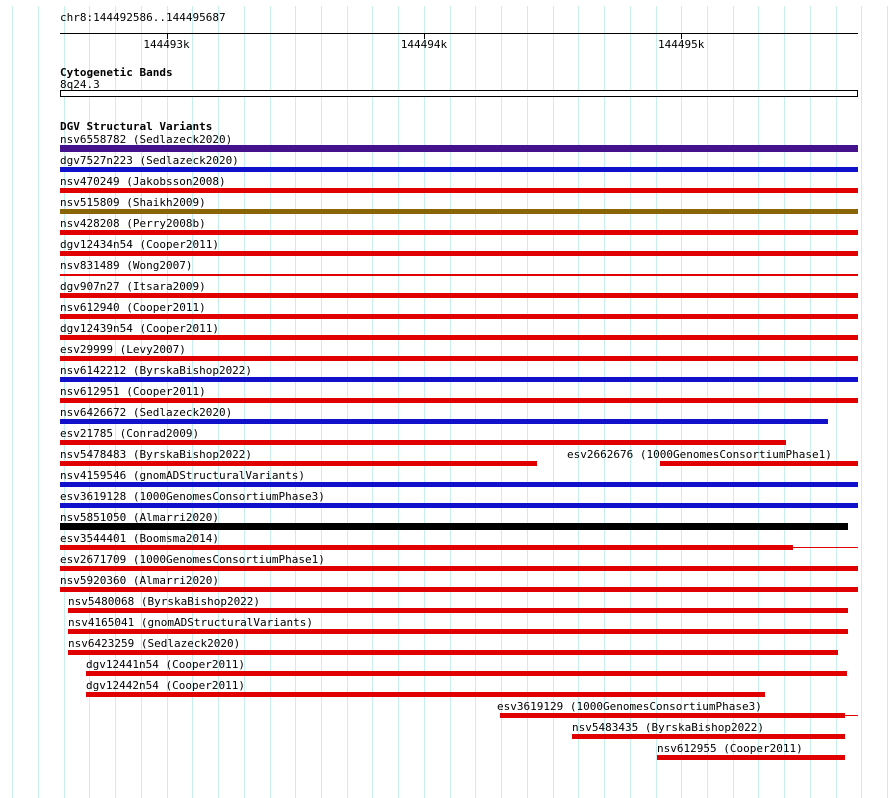 Image resolution: width=890 pixels, height=798 pixels. I want to click on variant-label: dgv907n27 (Itsara2009), so click(133, 286).